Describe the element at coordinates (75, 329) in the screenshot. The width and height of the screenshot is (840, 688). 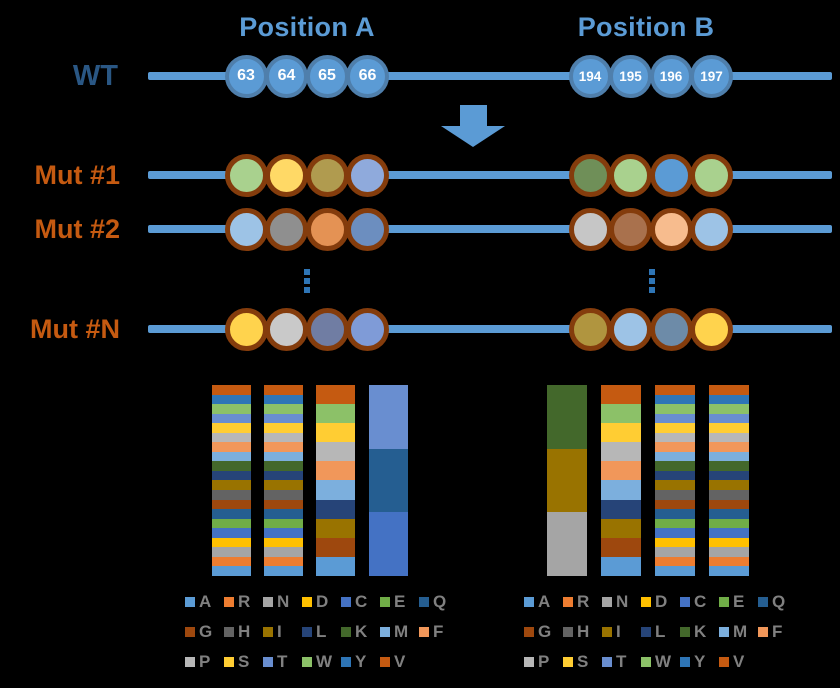
I see `mutant-label: Mut #N` at that location.